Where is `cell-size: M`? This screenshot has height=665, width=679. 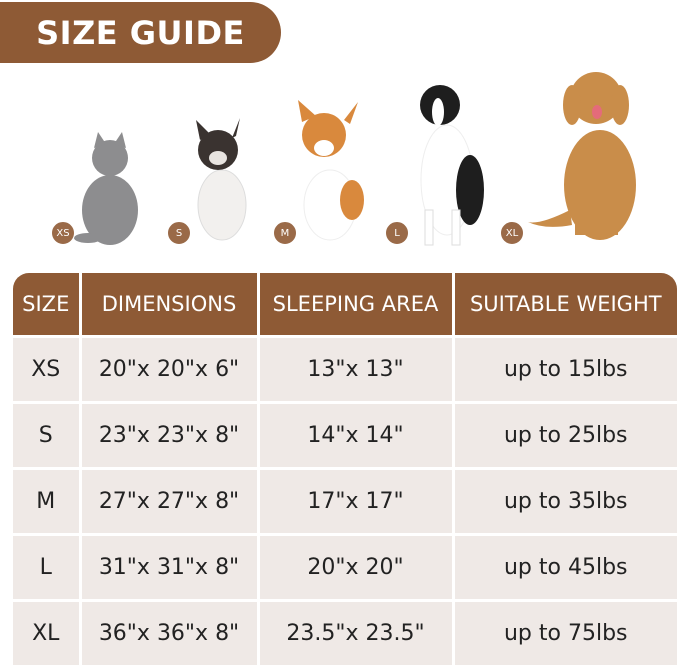 cell-size: M is located at coordinates (46, 502).